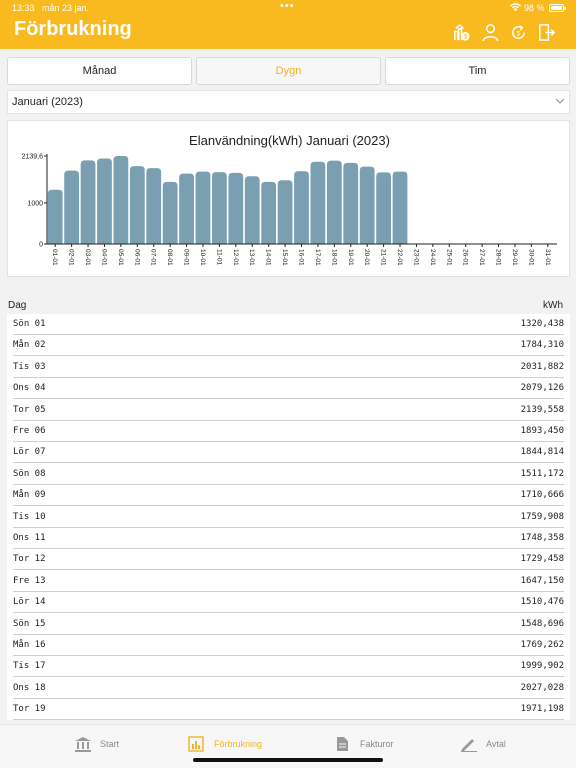 The image size is (576, 768). I want to click on page-title: Förbrukning, so click(73, 29).